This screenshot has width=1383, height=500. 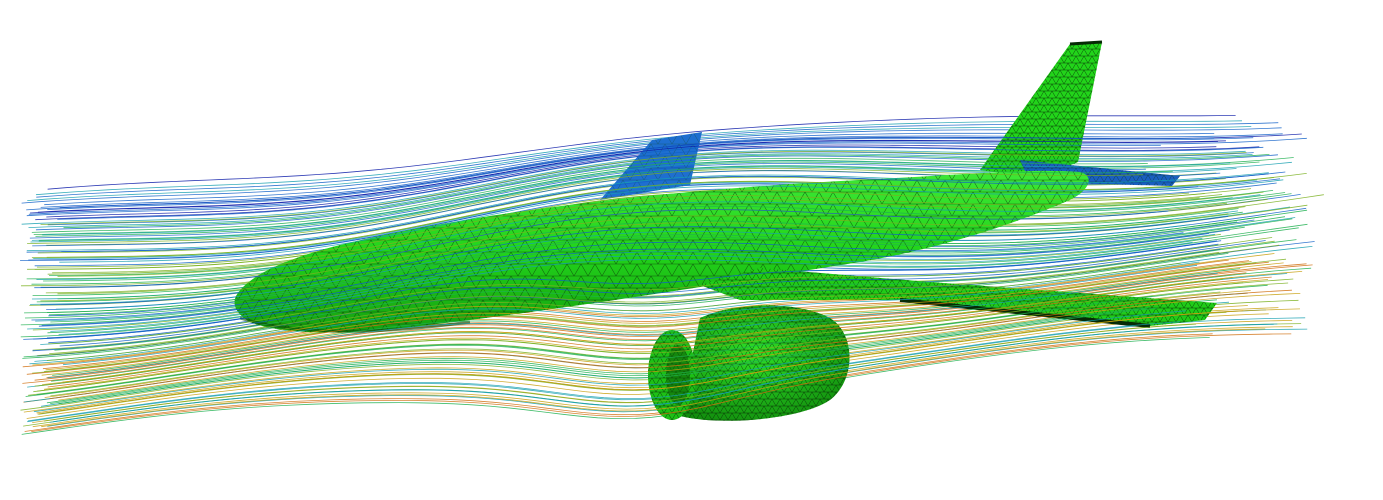 I want to click on vertical-stabilizer, so click(x=1041, y=109).